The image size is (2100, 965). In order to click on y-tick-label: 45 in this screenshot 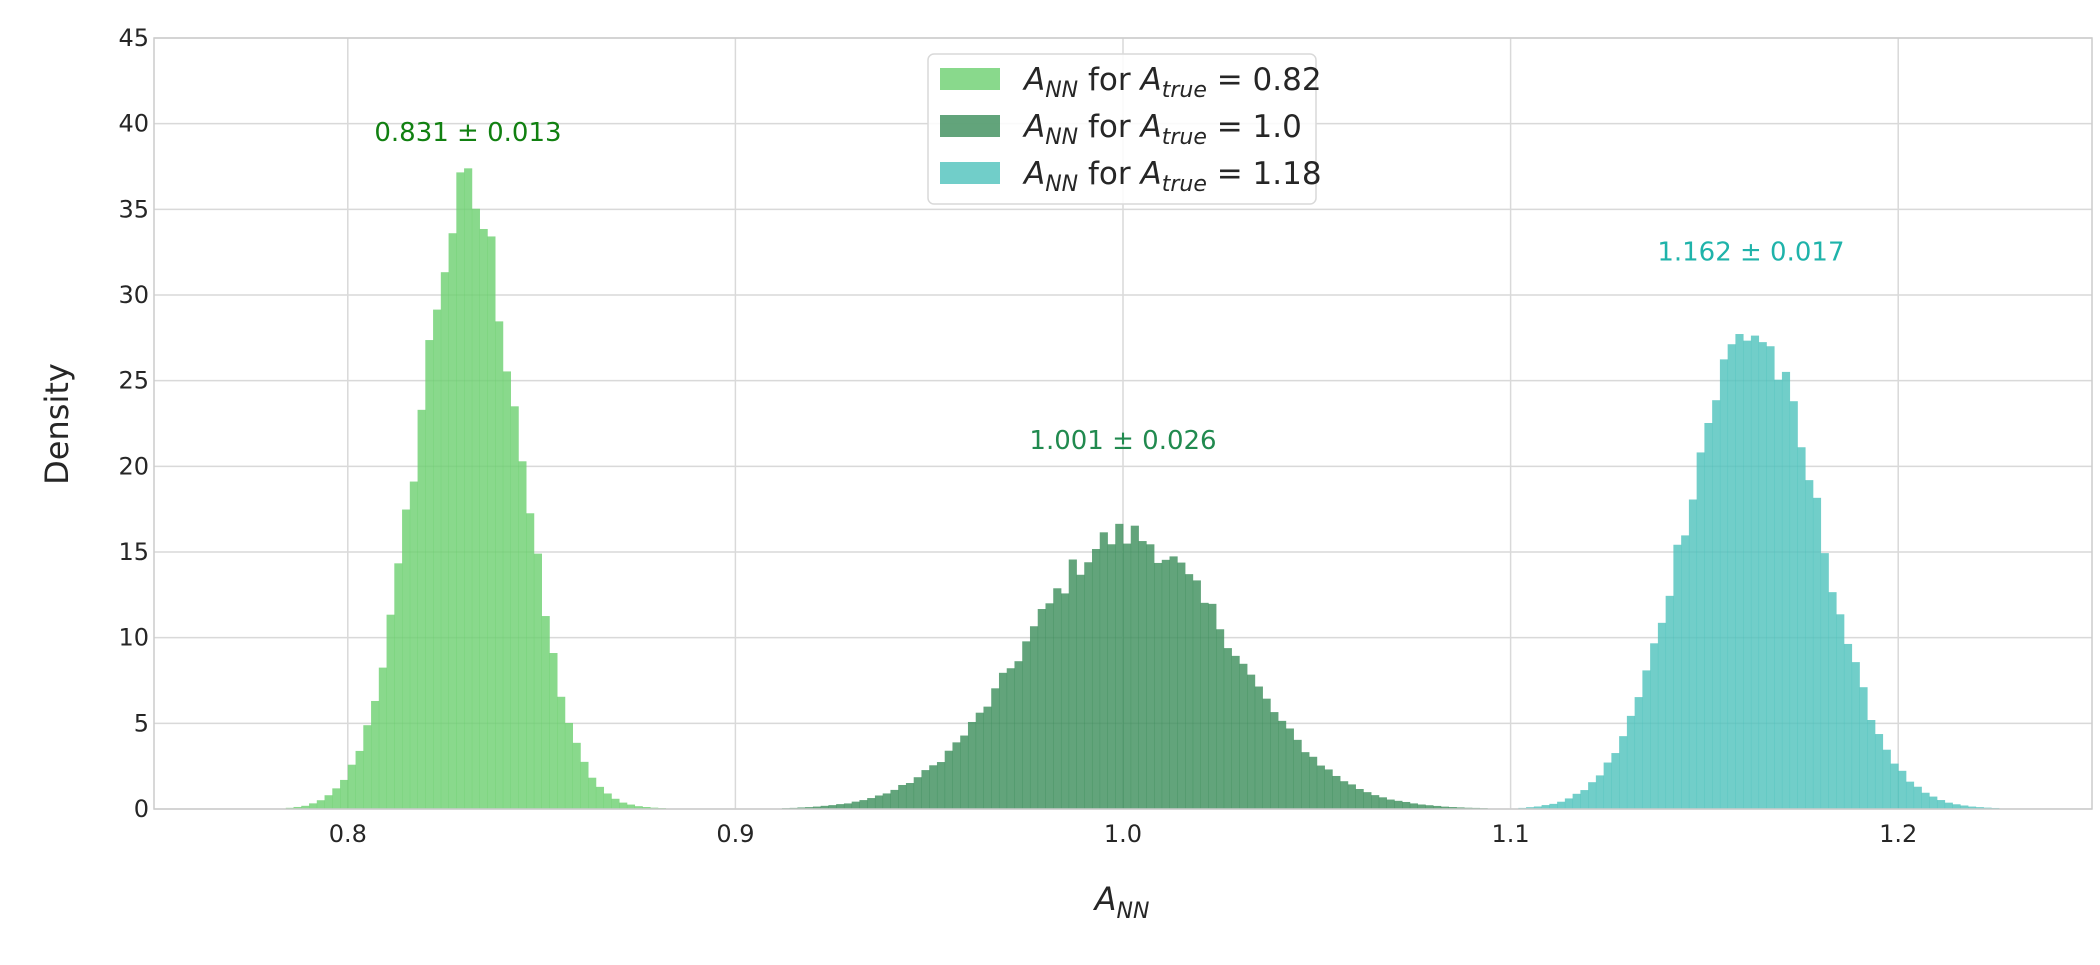, I will do `click(133, 38)`.